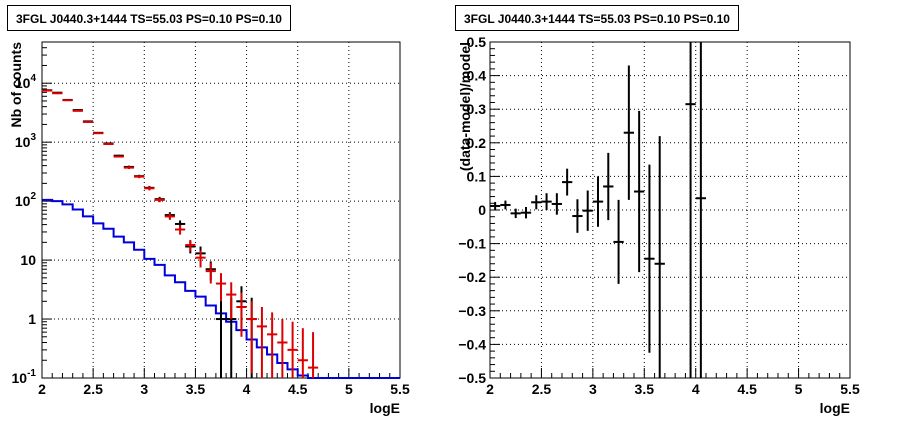 The height and width of the screenshot is (421, 898). Describe the element at coordinates (482, 210) in the screenshot. I see `y-tick-label: 0` at that location.